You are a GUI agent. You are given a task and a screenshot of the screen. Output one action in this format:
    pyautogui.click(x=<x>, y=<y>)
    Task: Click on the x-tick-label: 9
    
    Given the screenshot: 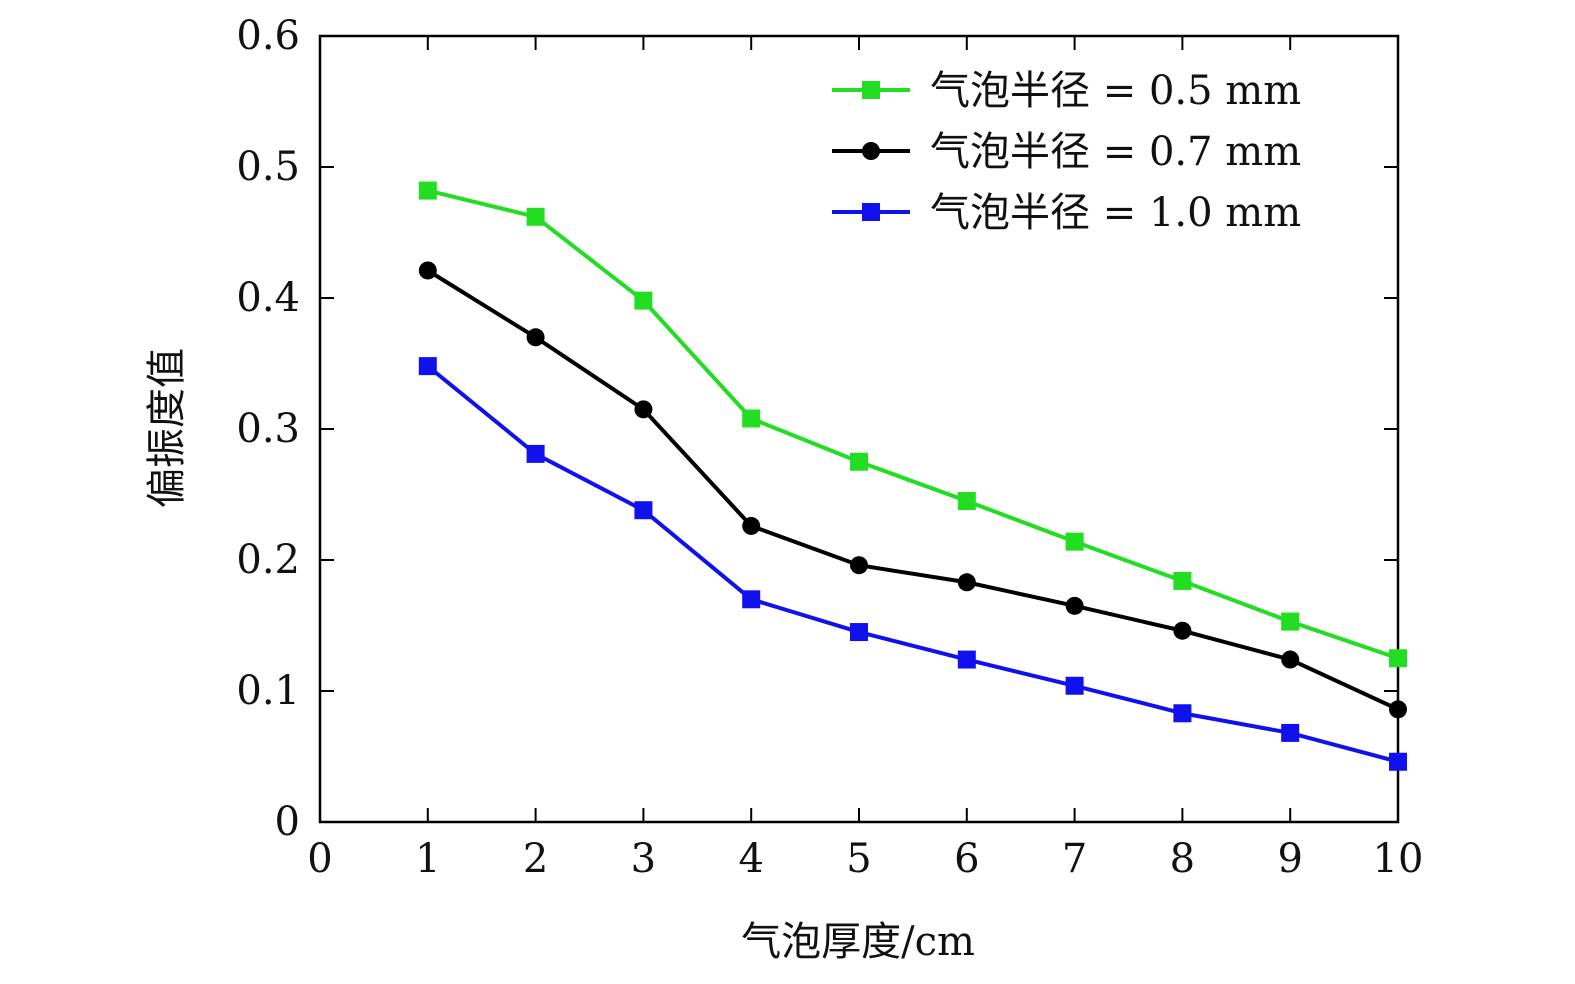 What is the action you would take?
    pyautogui.click(x=1289, y=859)
    